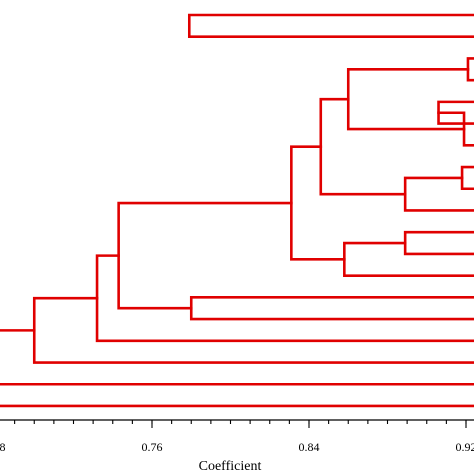  I want to click on merge-J-branch, so click(408, 259).